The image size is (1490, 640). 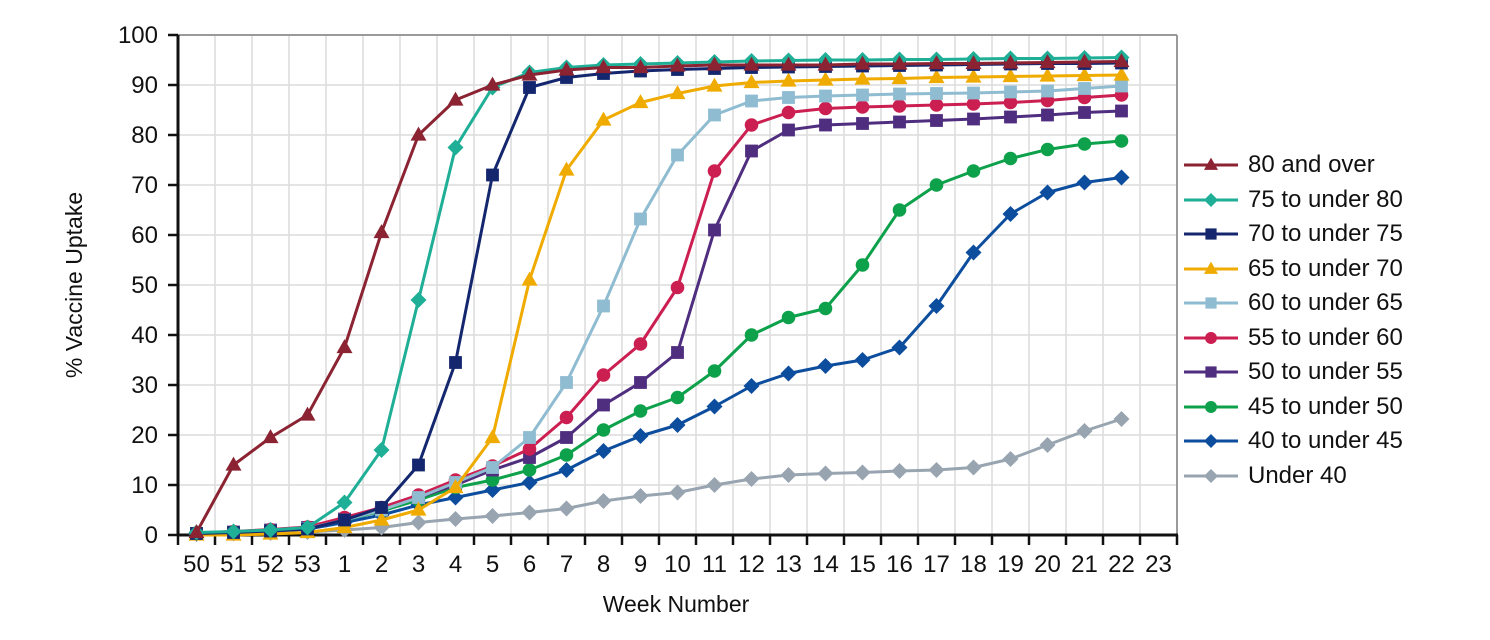 I want to click on y-tick-label: 80, so click(x=144, y=135).